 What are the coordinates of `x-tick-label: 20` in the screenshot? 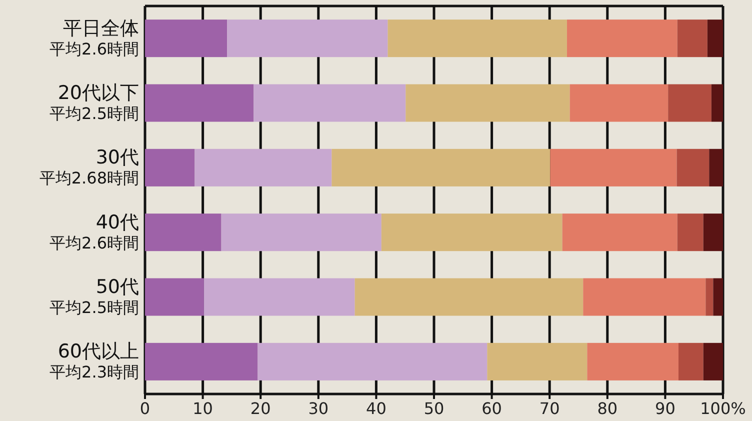 It's located at (260, 408).